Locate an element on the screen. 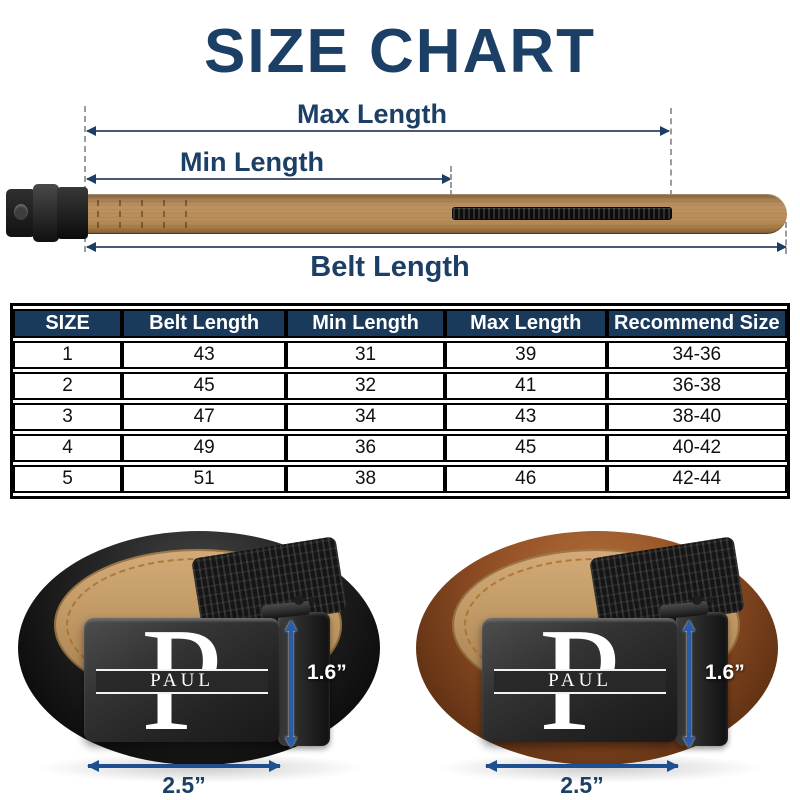  table-cell: 2 is located at coordinates (68, 386).